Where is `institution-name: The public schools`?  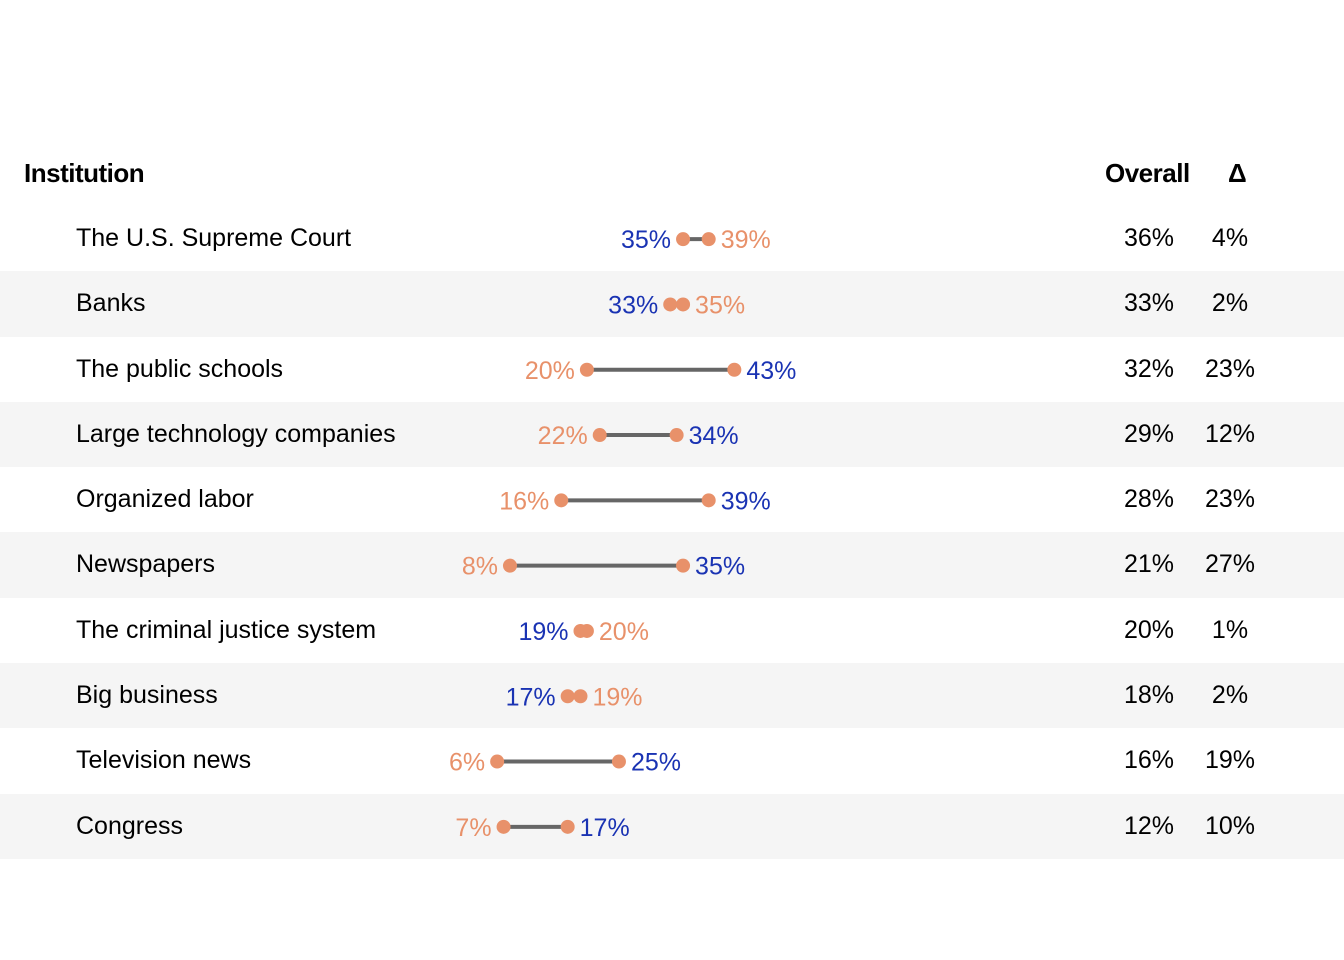
institution-name: The public schools is located at coordinates (180, 368).